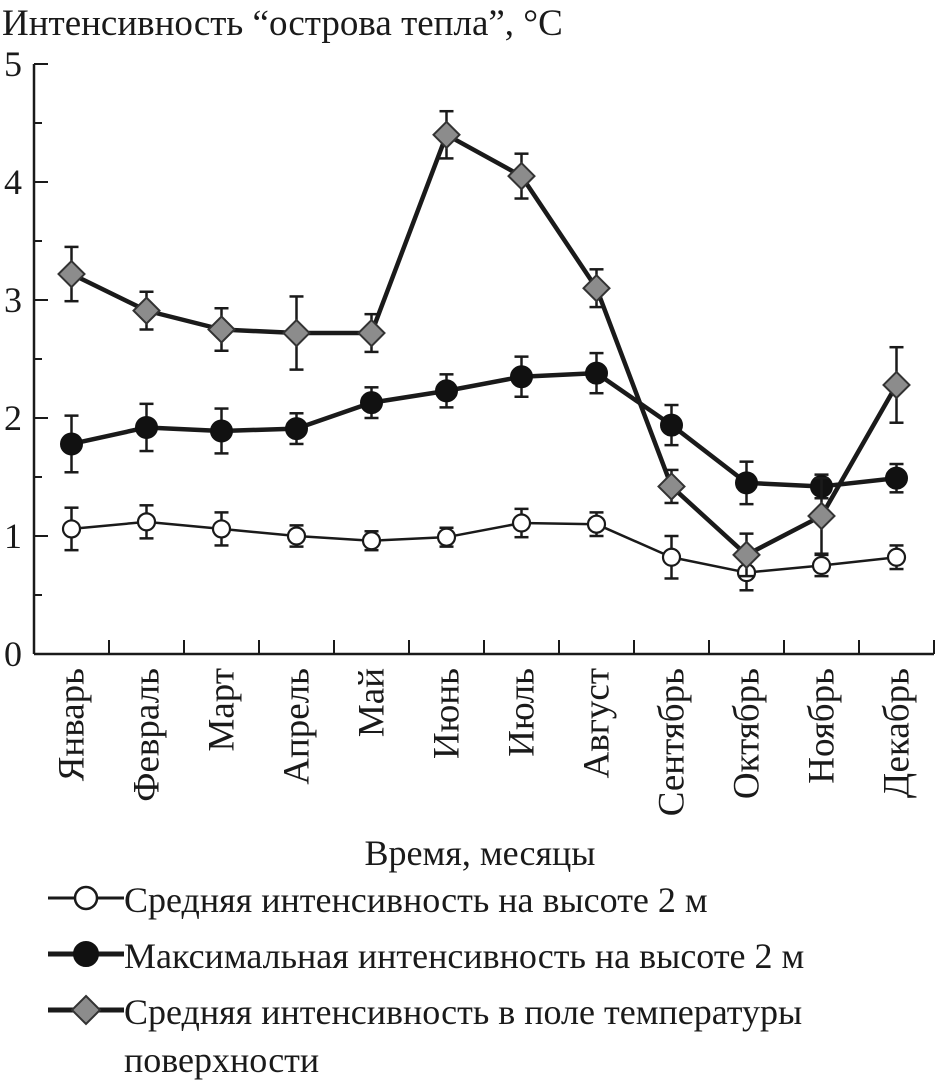 The height and width of the screenshot is (1092, 942). What do you see at coordinates (372, 702) in the screenshot?
I see `x-tick-label: Май` at bounding box center [372, 702].